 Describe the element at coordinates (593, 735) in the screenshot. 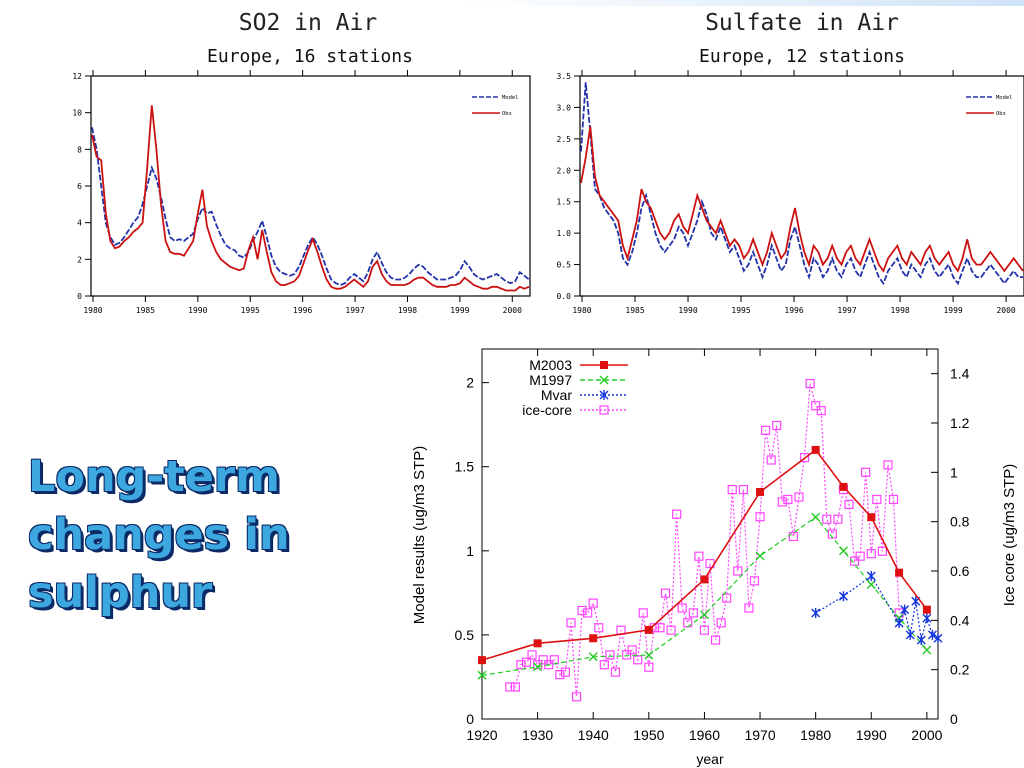

I see `x-tick-label: 1940` at that location.